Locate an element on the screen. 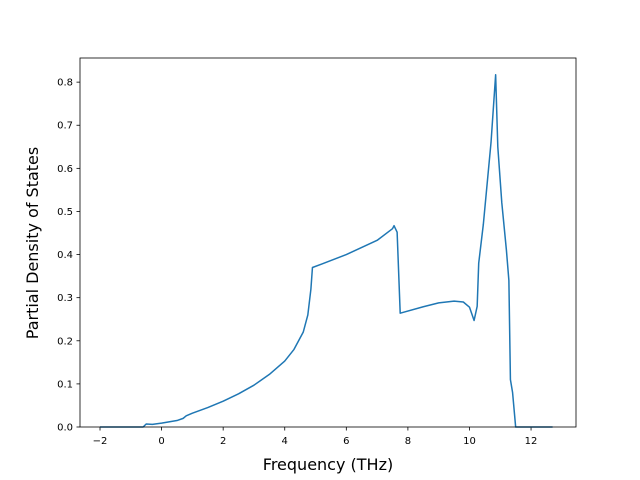  y-tick-label: 0.8 is located at coordinates (65, 83).